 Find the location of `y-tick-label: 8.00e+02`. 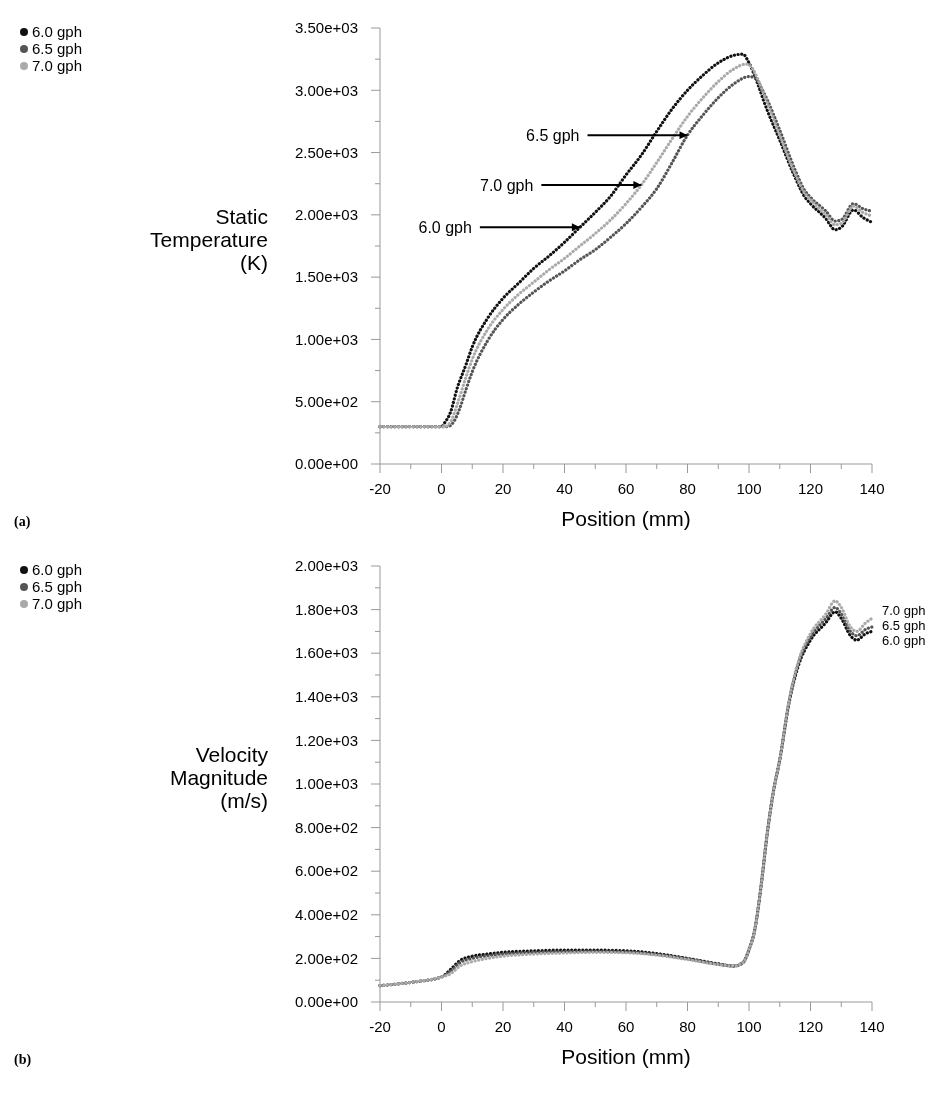

y-tick-label: 8.00e+02 is located at coordinates (326, 827).